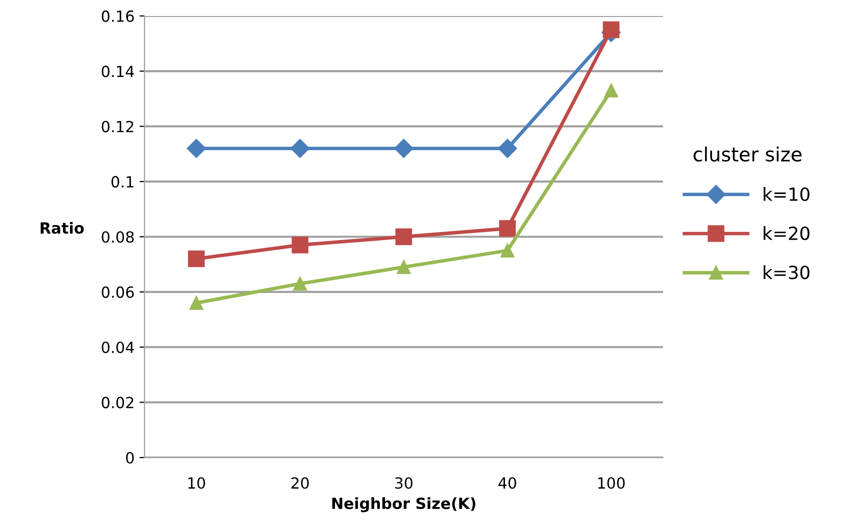 This screenshot has height=532, width=850. What do you see at coordinates (787, 194) in the screenshot?
I see `legend-label: k=10` at bounding box center [787, 194].